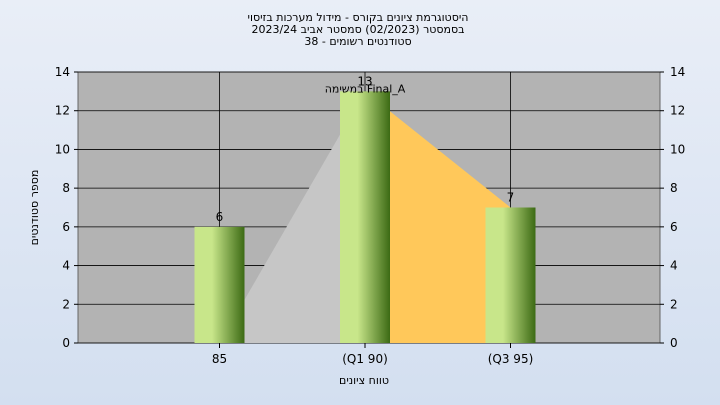 The width and height of the screenshot is (720, 405). I want to click on y-tick-label-left: 12, so click(62, 111).